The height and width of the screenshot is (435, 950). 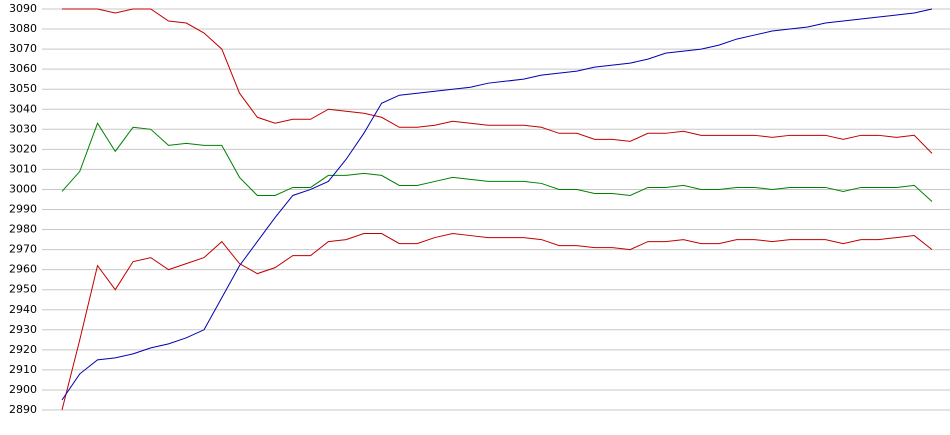 What do you see at coordinates (23, 28) in the screenshot?
I see `y-tick-label: 3080` at bounding box center [23, 28].